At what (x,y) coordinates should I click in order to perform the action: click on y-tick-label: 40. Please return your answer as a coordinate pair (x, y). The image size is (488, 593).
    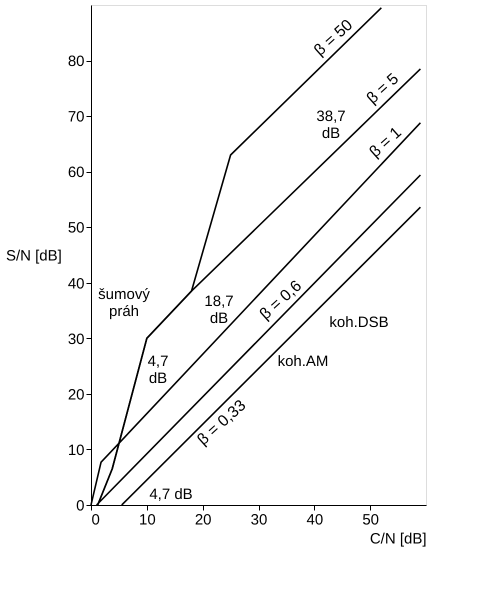
    Looking at the image, I should click on (76, 283).